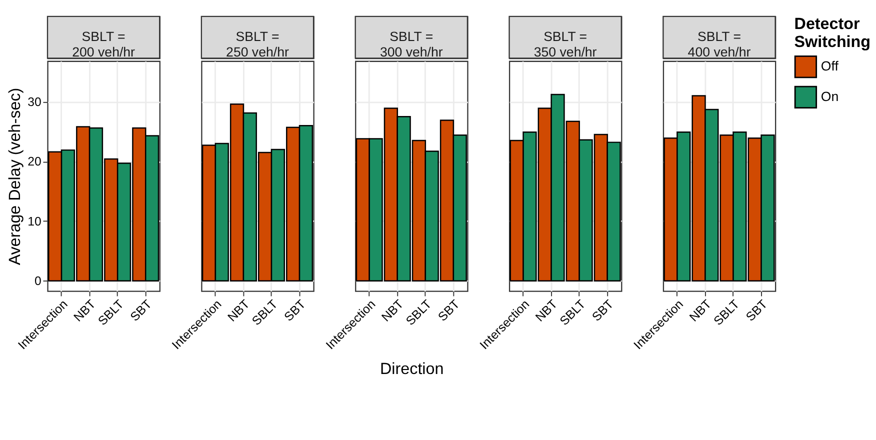 The height and width of the screenshot is (440, 876). I want to click on chart-title: SBLT = 250 veh/hr, so click(258, 44).